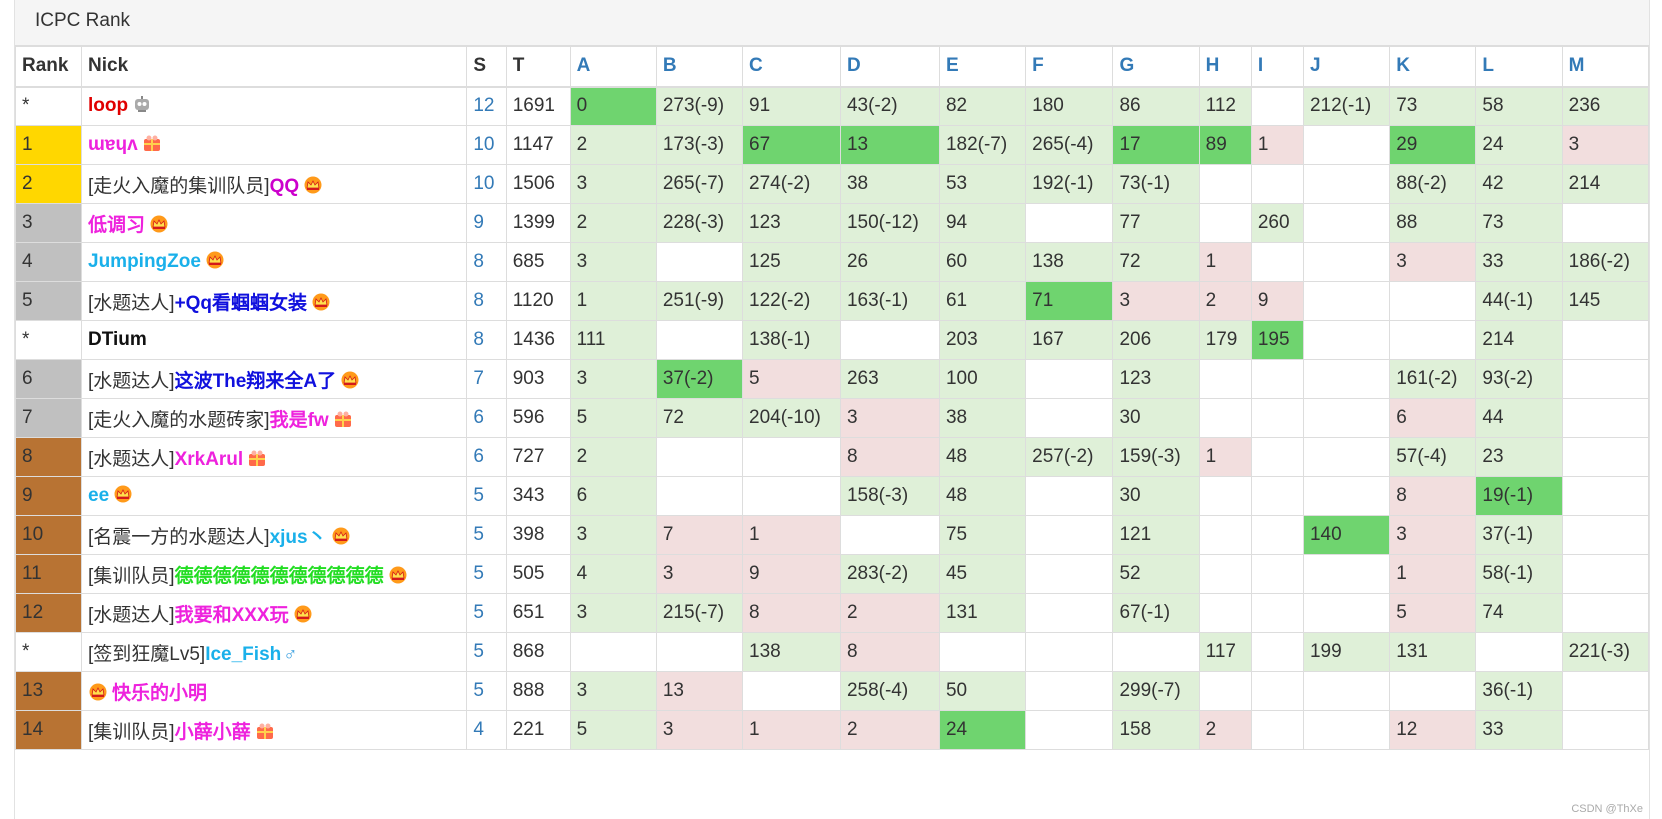  I want to click on solved-count: 8, so click(486, 301).